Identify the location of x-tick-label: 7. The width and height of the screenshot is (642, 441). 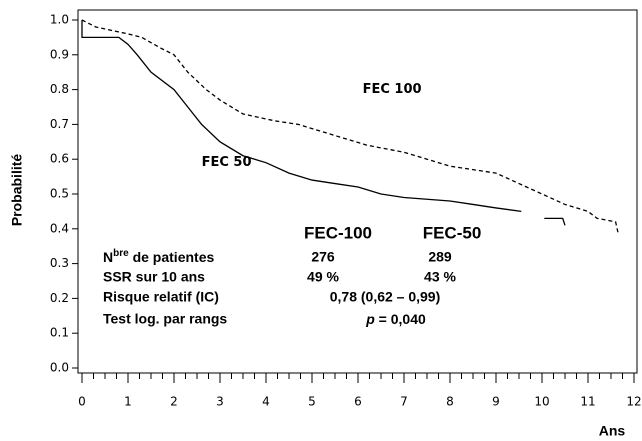
(404, 402).